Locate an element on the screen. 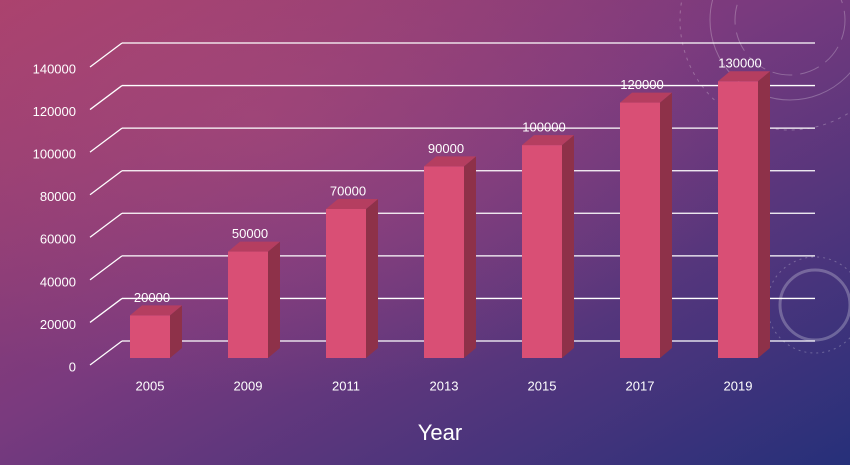 Image resolution: width=850 pixels, height=465 pixels. x-axis-label: Year is located at coordinates (440, 432).